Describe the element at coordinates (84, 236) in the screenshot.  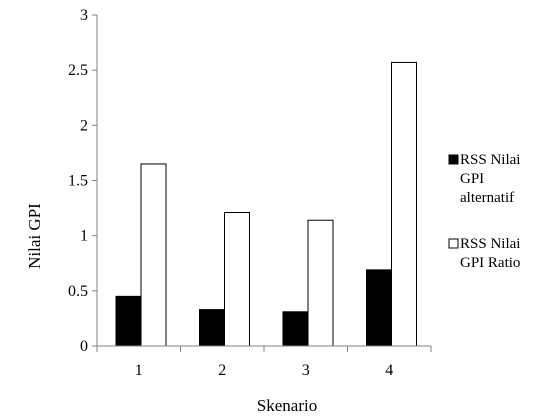
I see `y-tick-label: 1` at that location.